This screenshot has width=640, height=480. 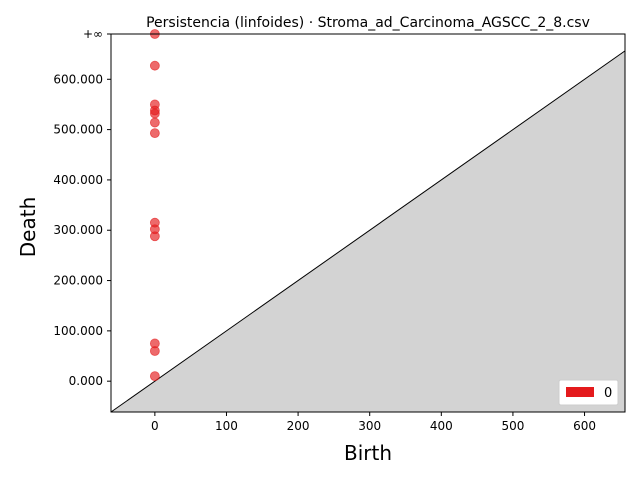 What do you see at coordinates (78, 281) in the screenshot?
I see `y-tick-label: 200.000` at bounding box center [78, 281].